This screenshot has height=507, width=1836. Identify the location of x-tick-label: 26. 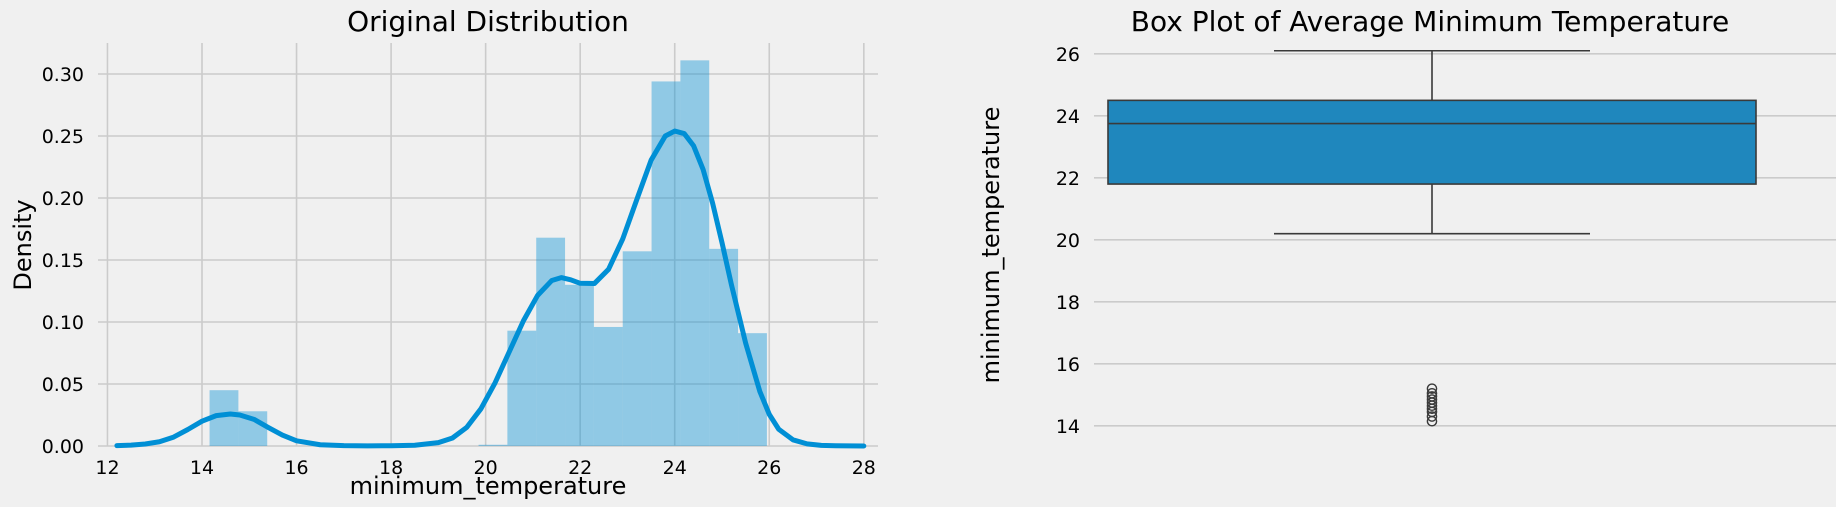
(769, 468).